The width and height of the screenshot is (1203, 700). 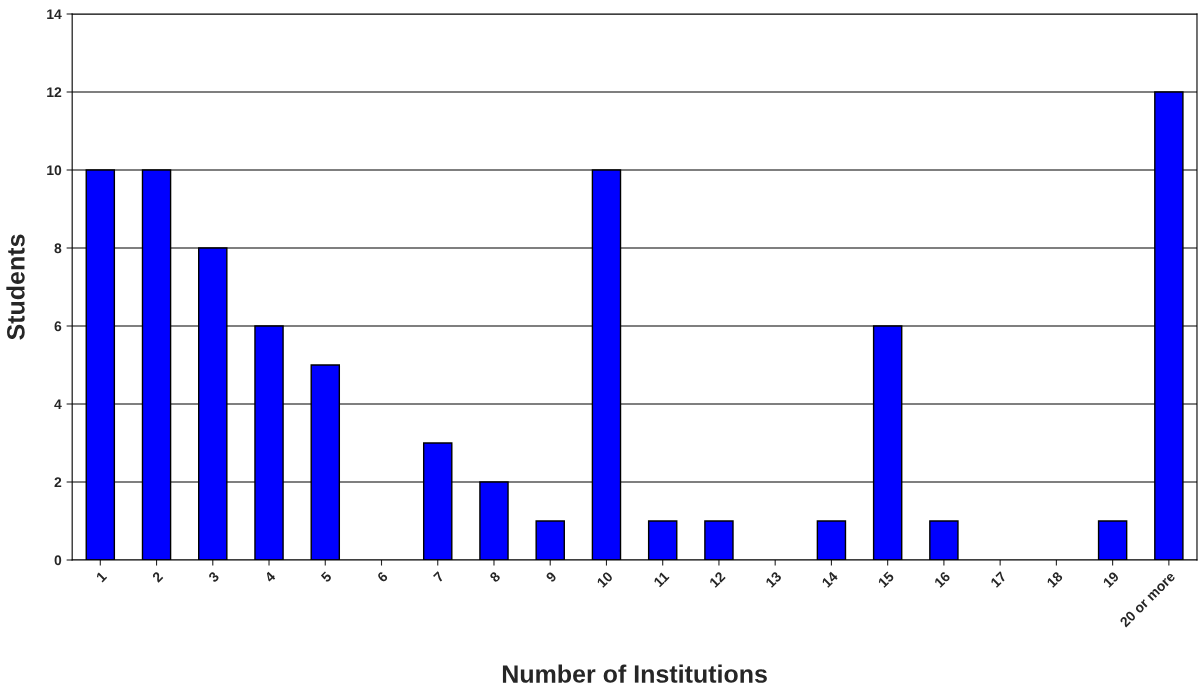 What do you see at coordinates (439, 577) in the screenshot?
I see `x-tick-label: 7` at bounding box center [439, 577].